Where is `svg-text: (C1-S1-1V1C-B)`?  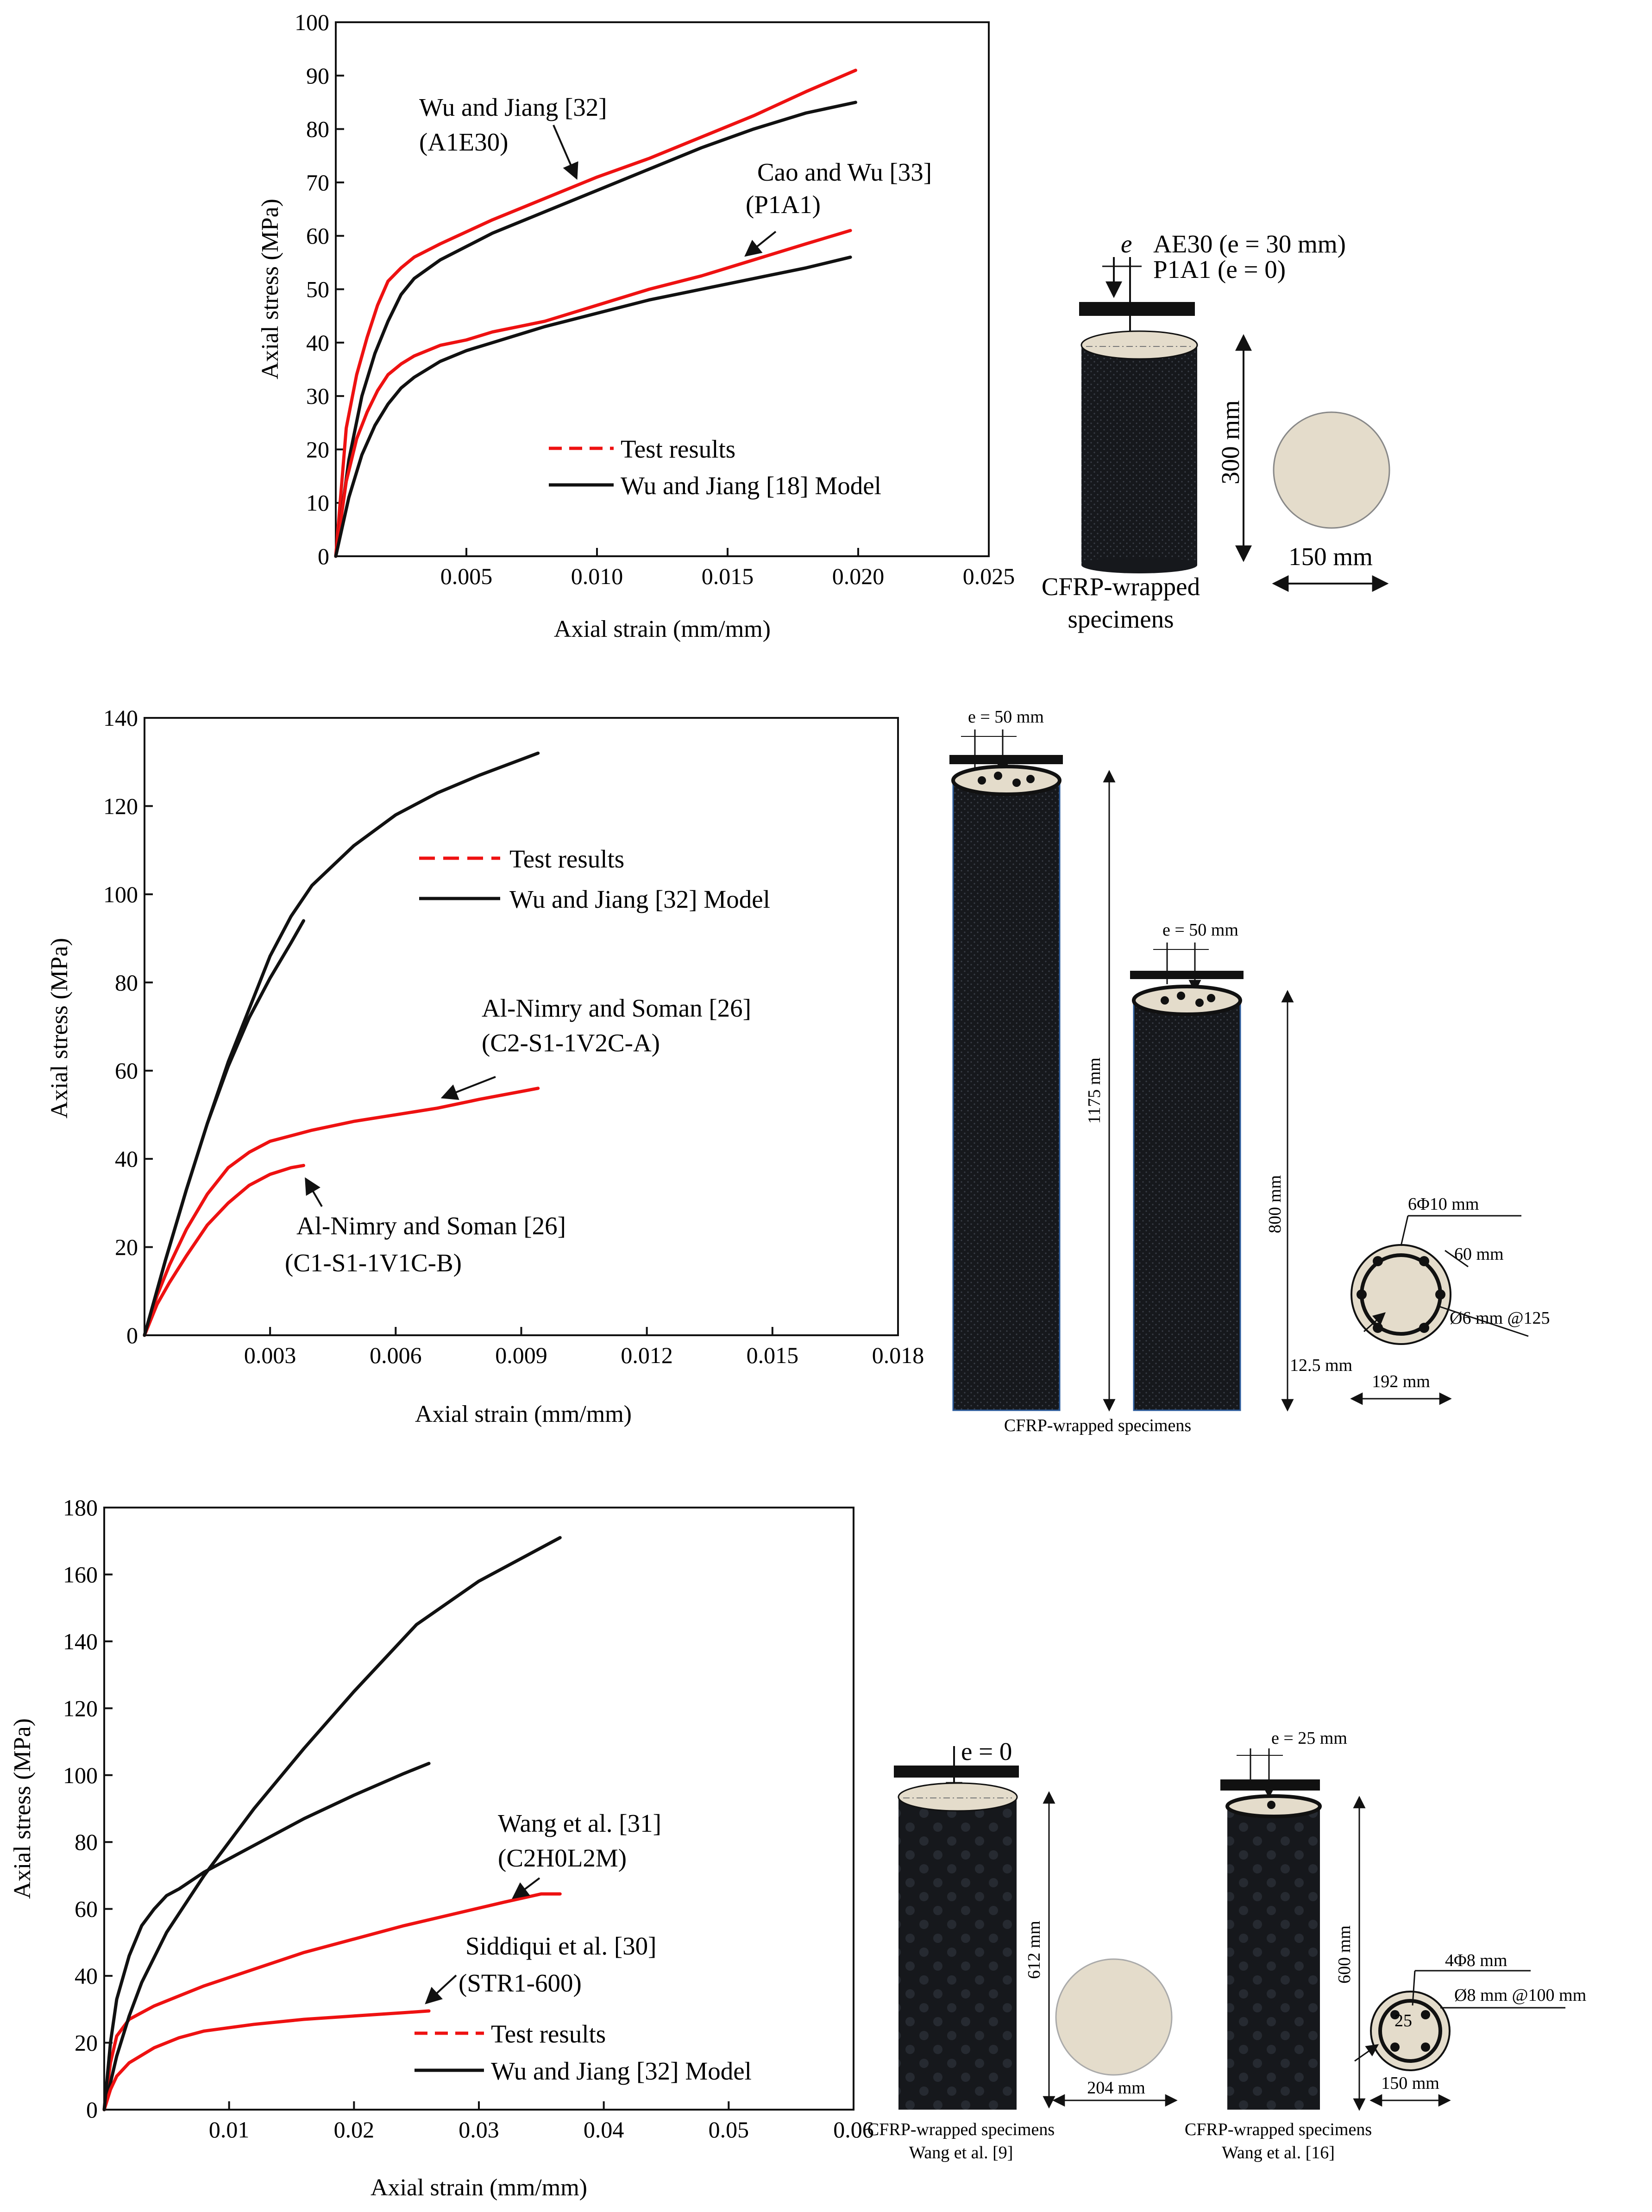 svg-text: (C1-S1-1V1C-B) is located at coordinates (373, 1263).